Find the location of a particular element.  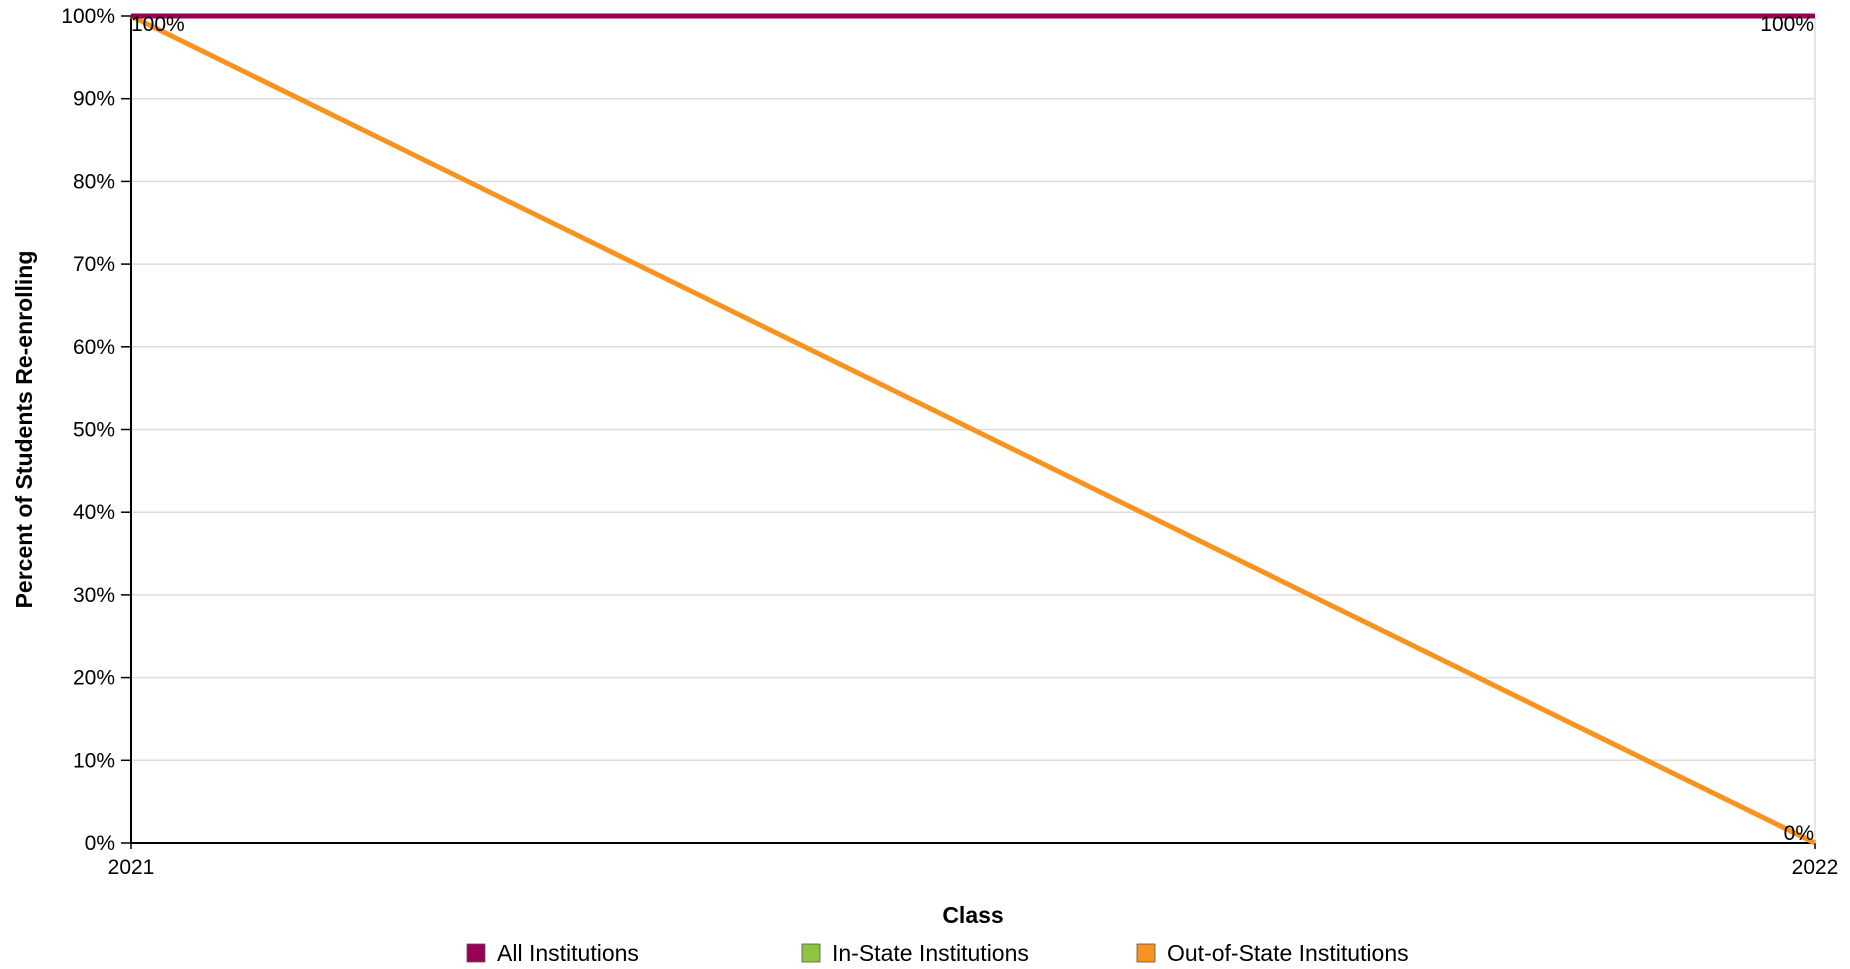

y-tick-label: 50% is located at coordinates (94, 430).